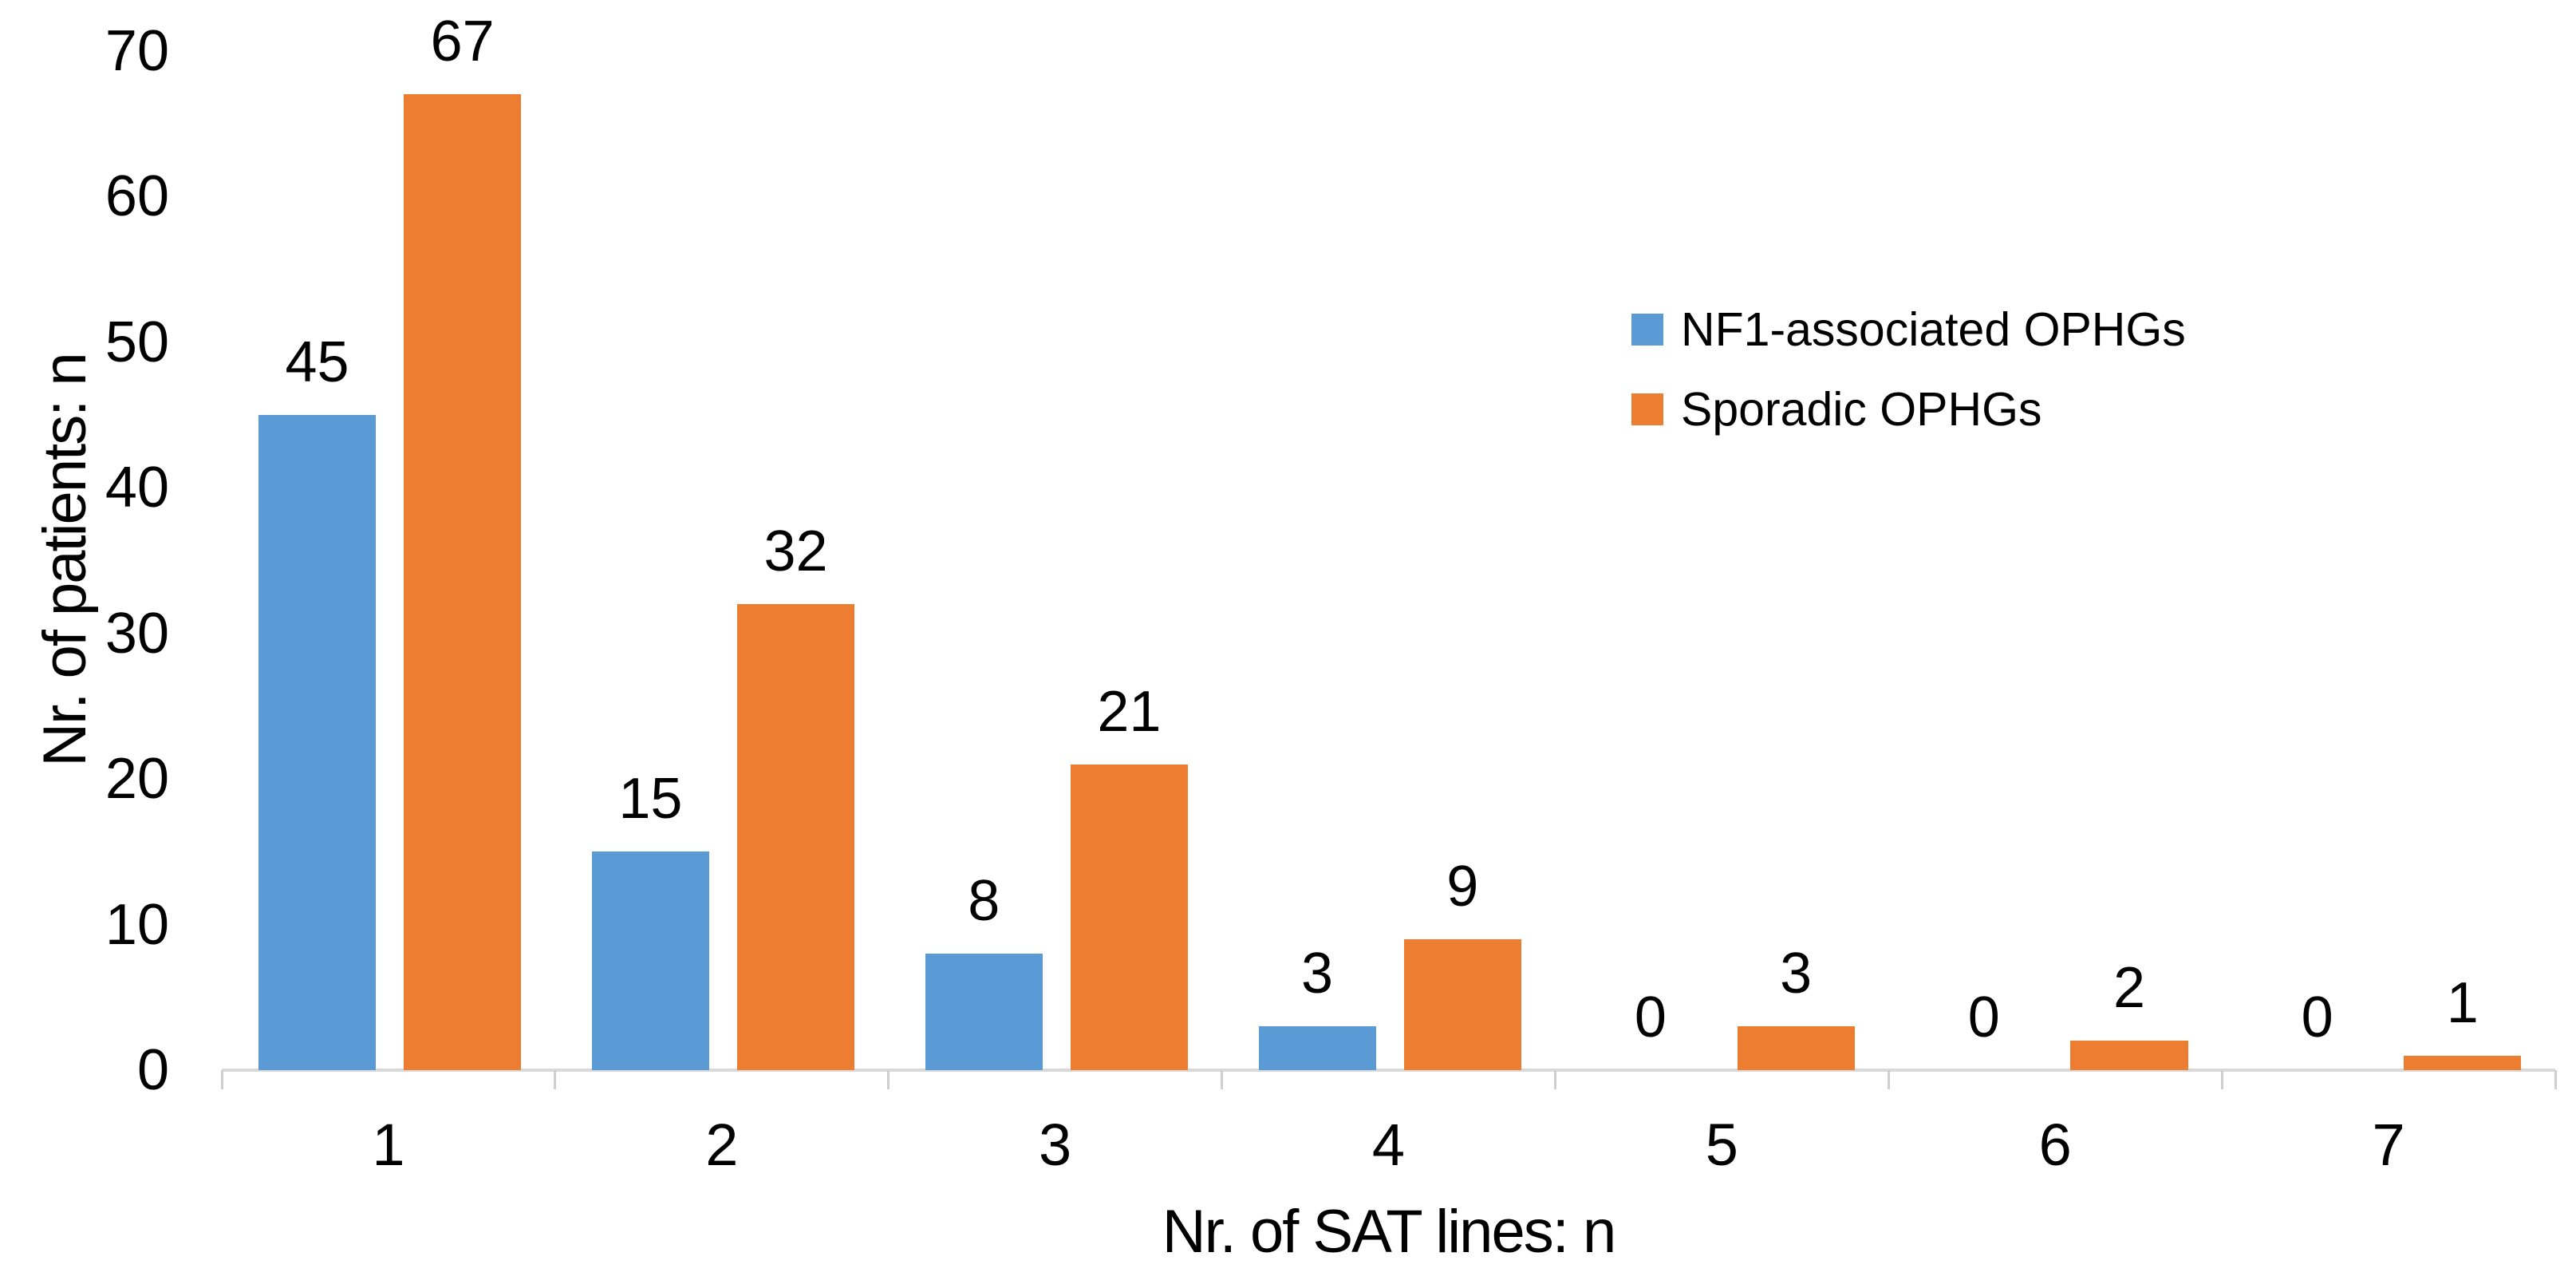  What do you see at coordinates (137, 924) in the screenshot?
I see `y-tick-label: 10` at bounding box center [137, 924].